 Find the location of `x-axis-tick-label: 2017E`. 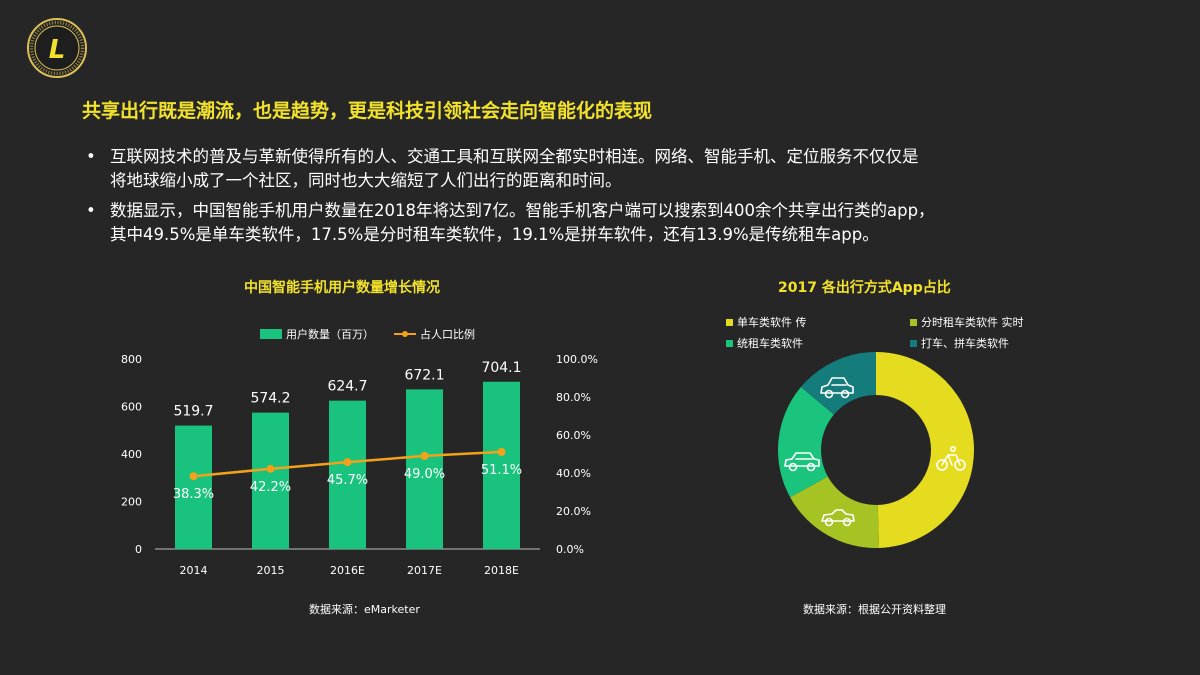

x-axis-tick-label: 2017E is located at coordinates (424, 570).